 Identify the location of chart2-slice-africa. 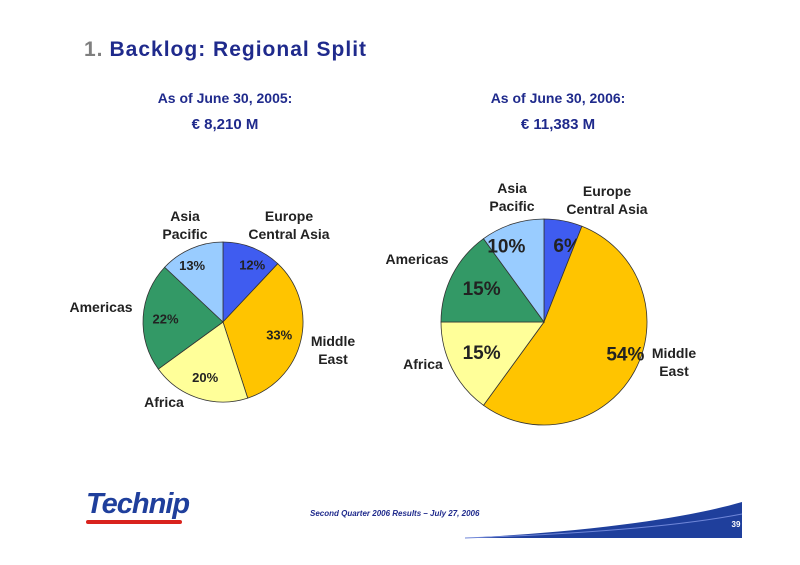
(492, 363).